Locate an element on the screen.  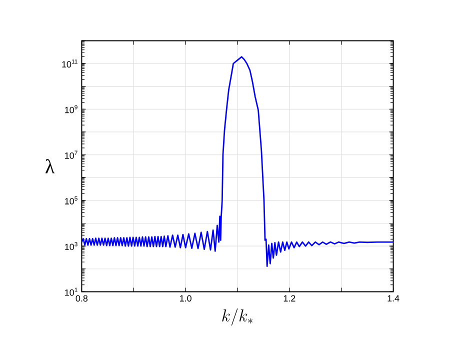
y-tick-label: 10$^{3}$ is located at coordinates (71, 246).